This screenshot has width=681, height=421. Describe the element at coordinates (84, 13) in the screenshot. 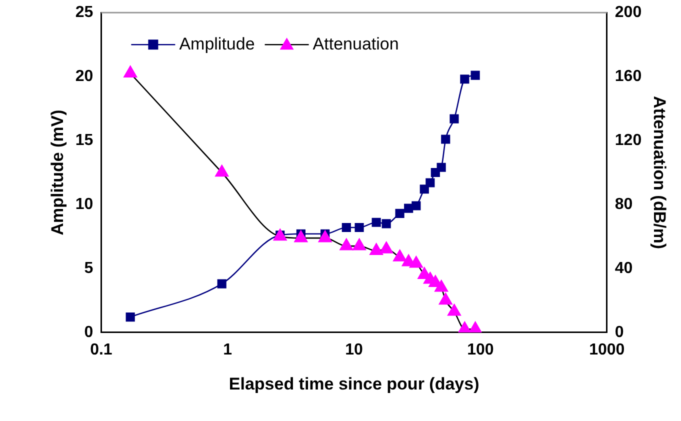

I see `y-tick-label: 25` at that location.